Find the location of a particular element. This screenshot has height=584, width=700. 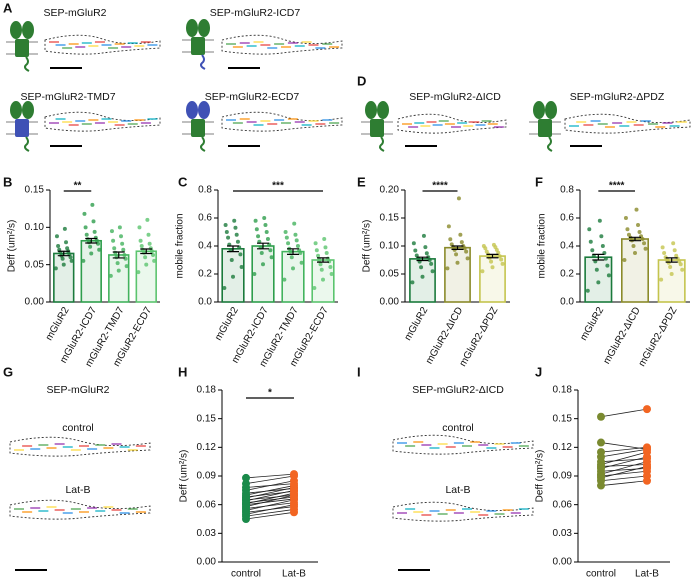

receptor-tail is located at coordinates (27, 64).